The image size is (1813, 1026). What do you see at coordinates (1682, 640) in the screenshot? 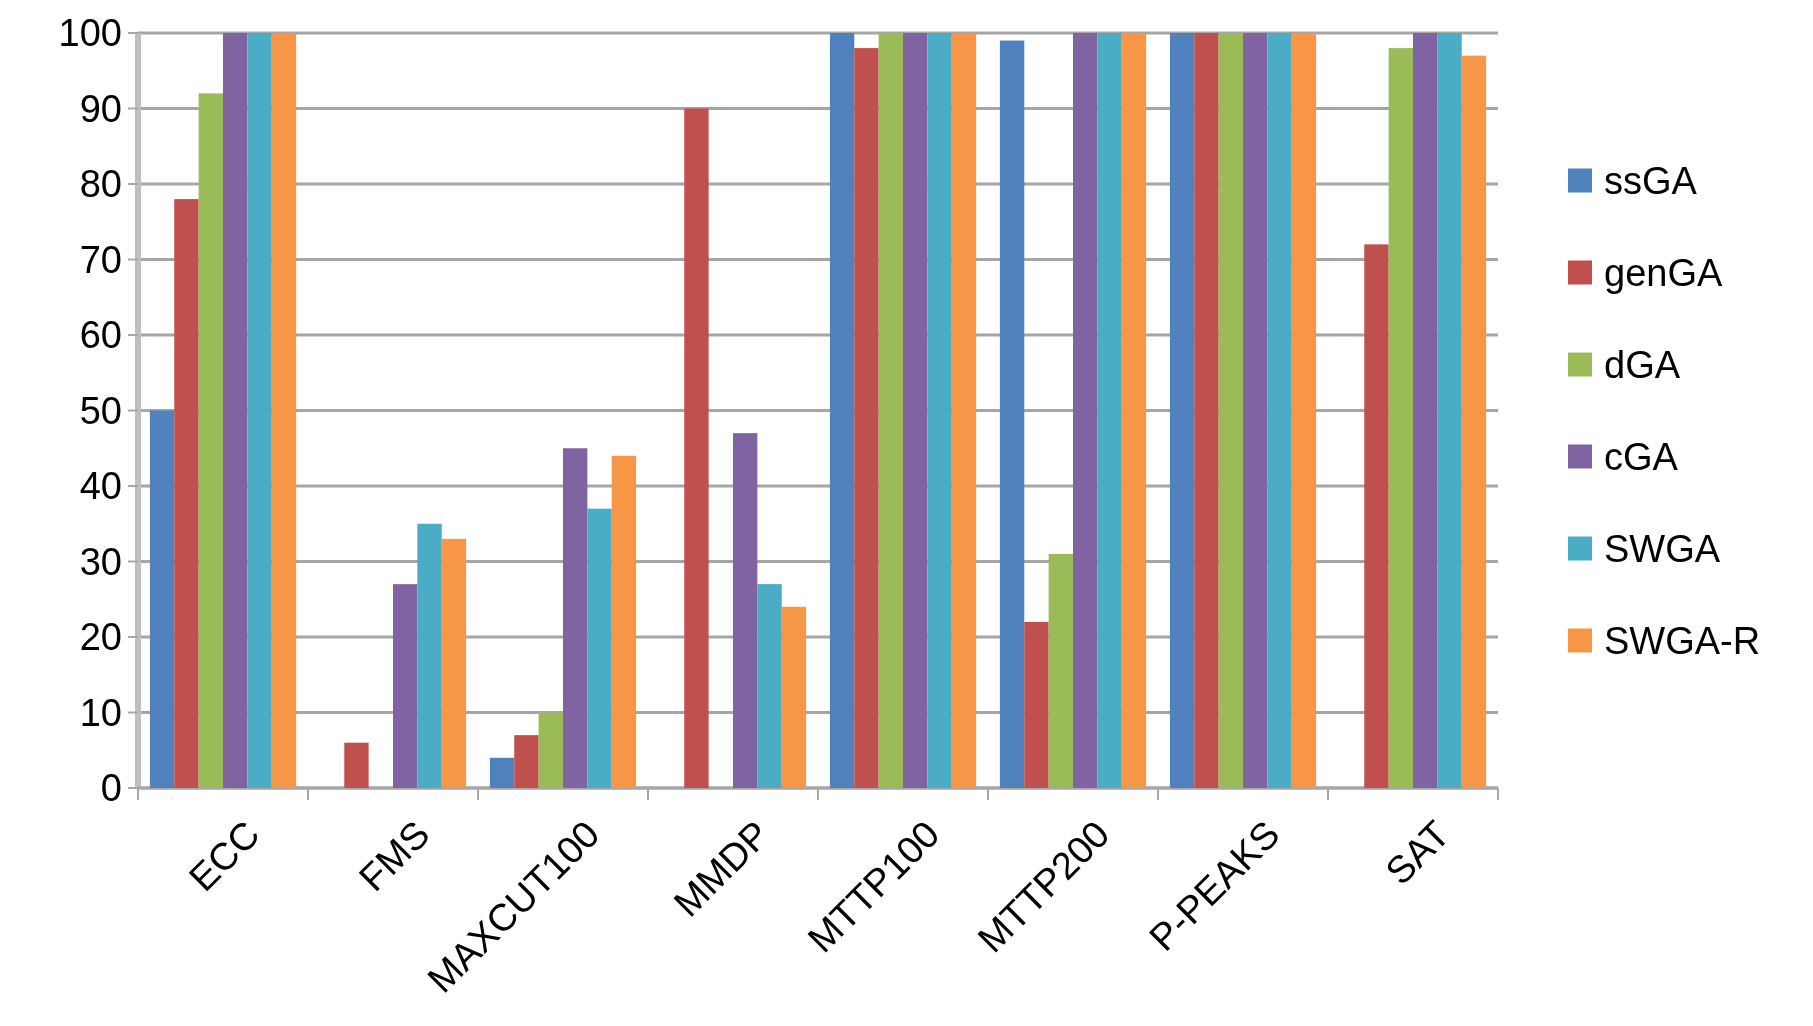
I see `legend-label: SWGA-R` at bounding box center [1682, 640].